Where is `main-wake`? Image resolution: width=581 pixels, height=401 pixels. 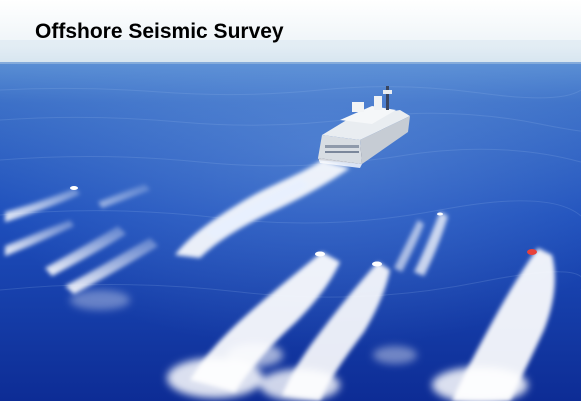
main-wake is located at coordinates (262, 209).